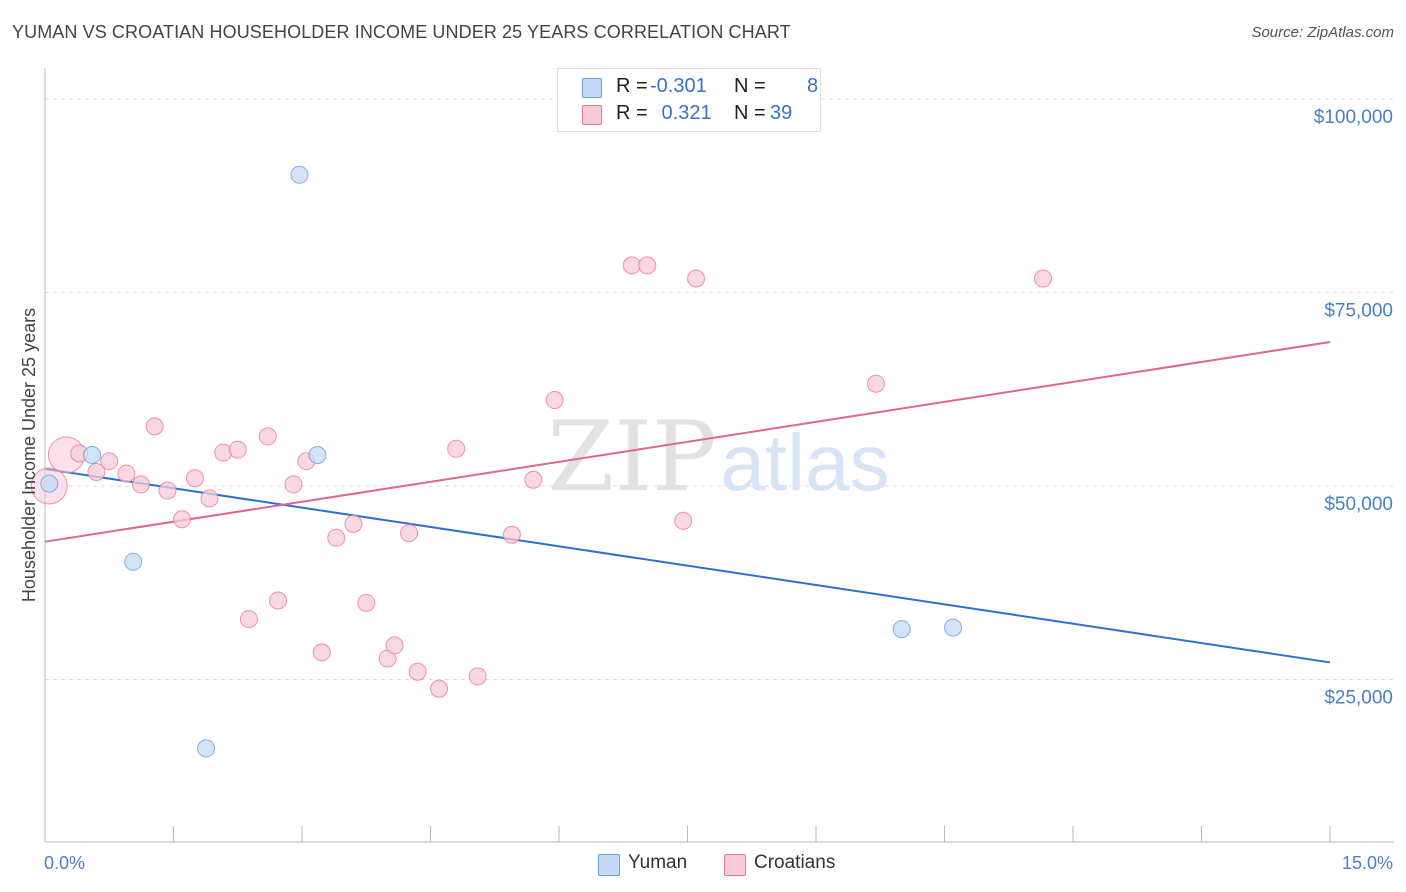 Image resolution: width=1406 pixels, height=892 pixels. Describe the element at coordinates (678, 86) in the screenshot. I see `r-value: -0.301` at that location.